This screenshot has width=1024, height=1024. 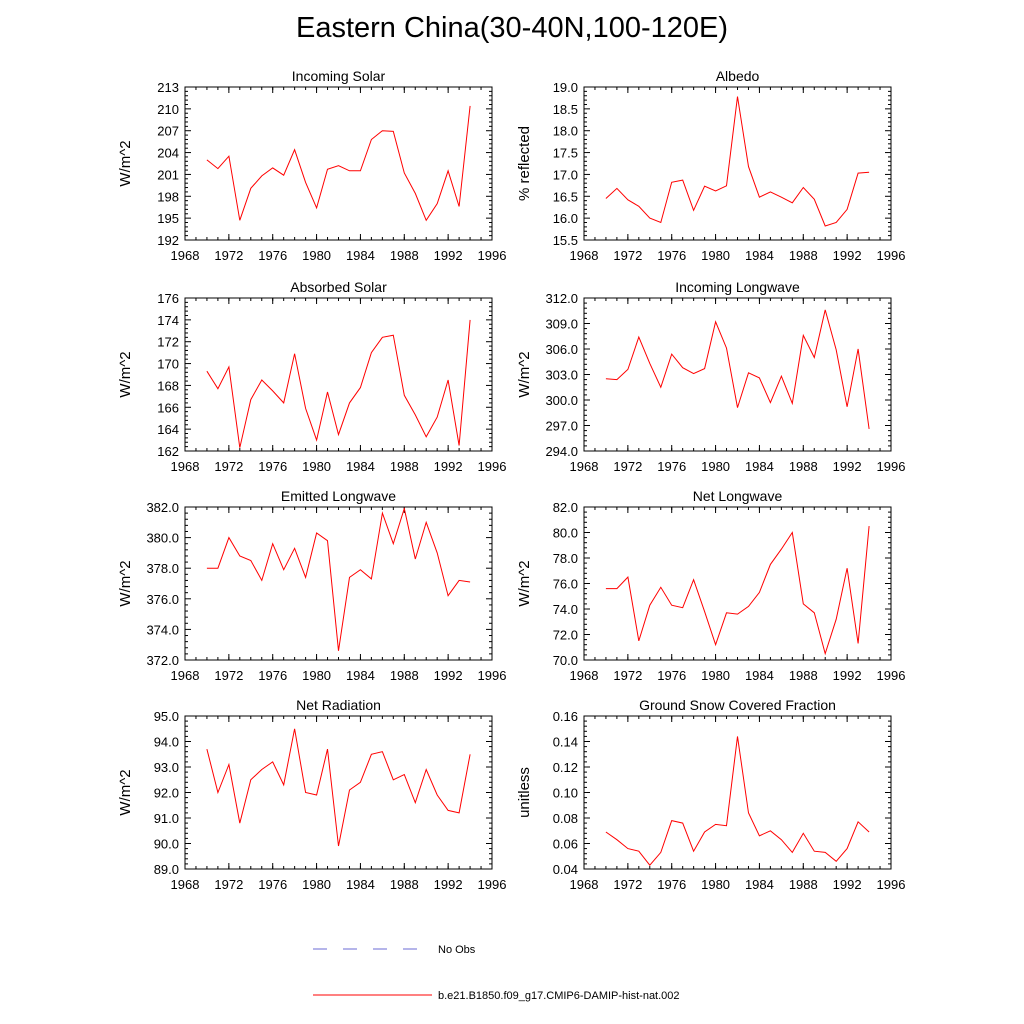 What do you see at coordinates (168, 320) in the screenshot?
I see `y-tick-label: 174` at bounding box center [168, 320].